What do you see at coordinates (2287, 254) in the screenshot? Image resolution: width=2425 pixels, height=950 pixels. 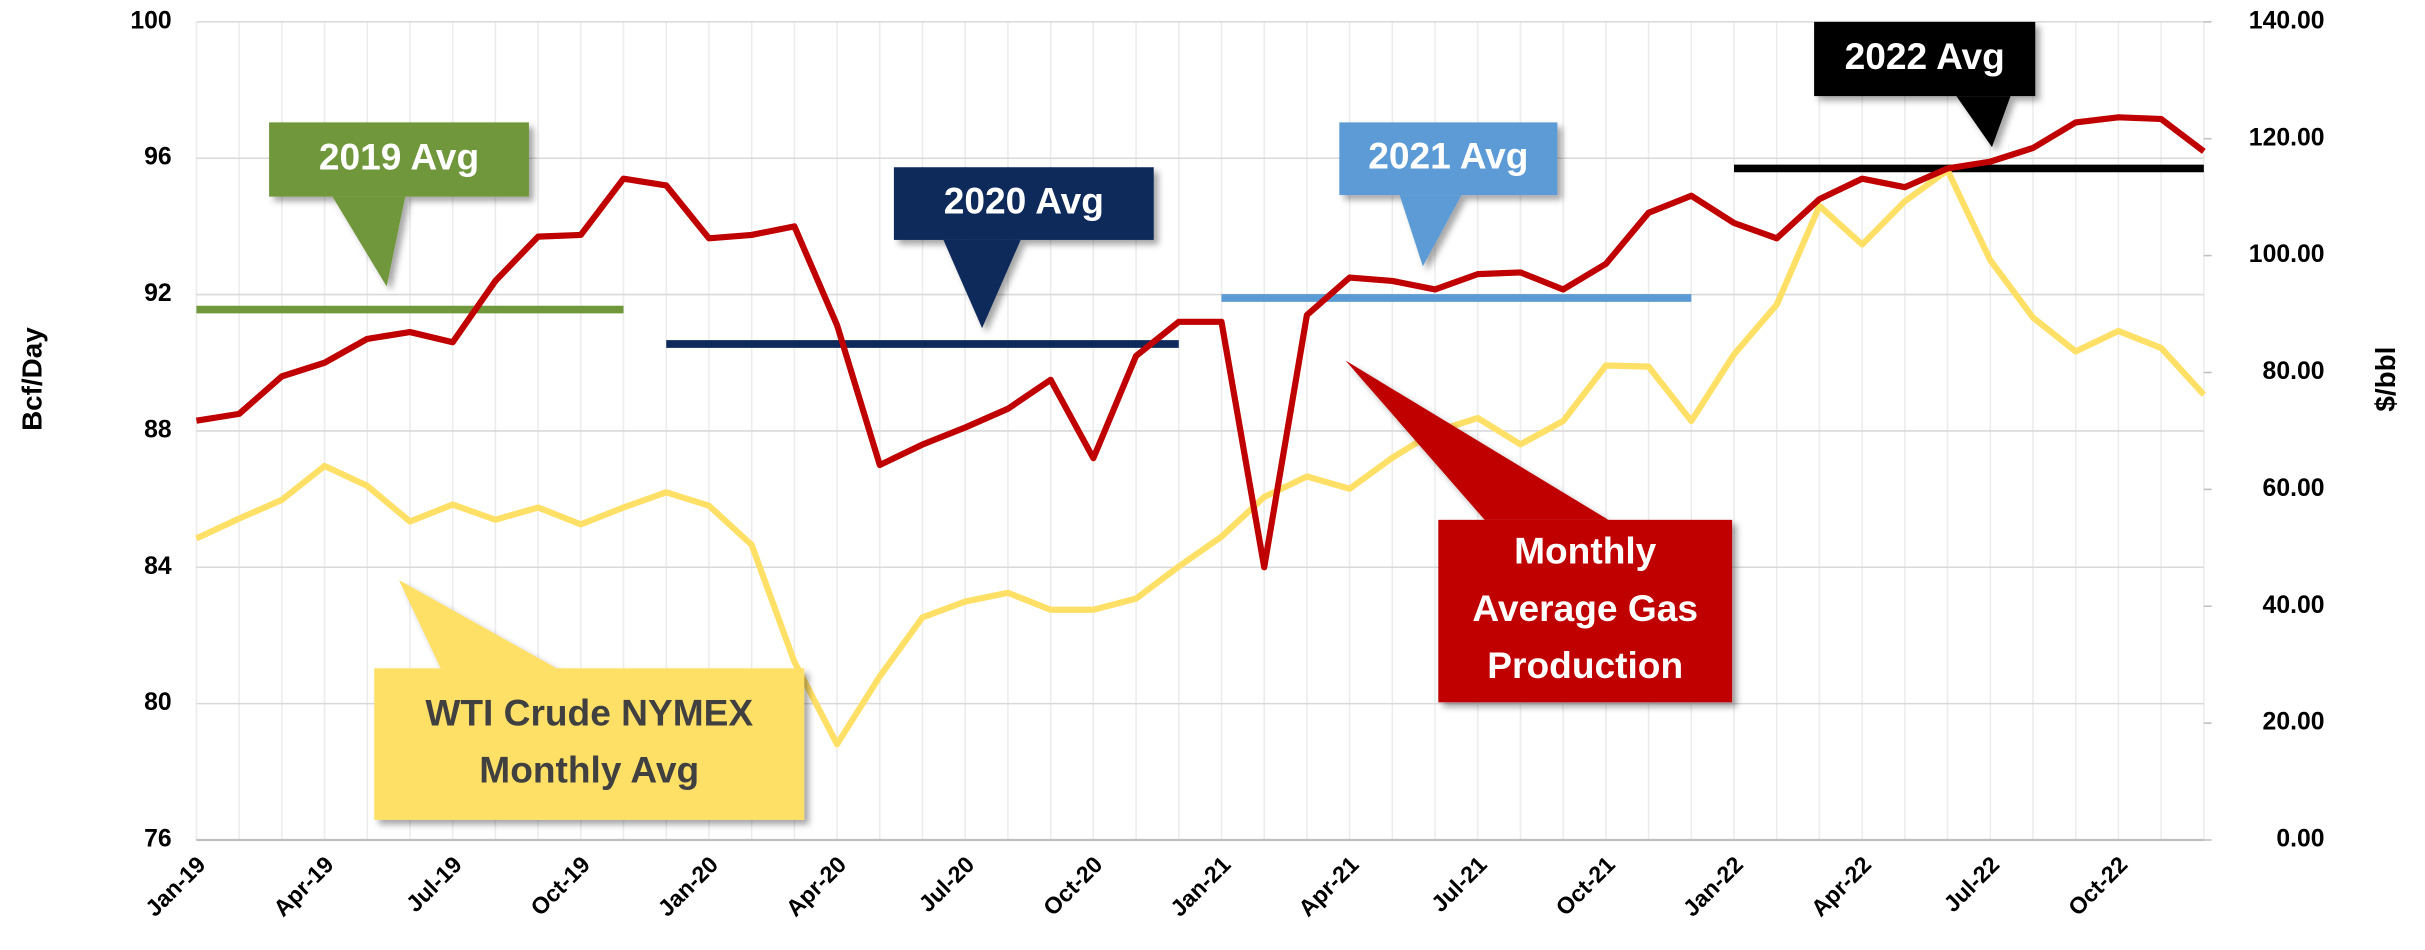 I see `y2-tick-label: 100.00` at bounding box center [2287, 254].